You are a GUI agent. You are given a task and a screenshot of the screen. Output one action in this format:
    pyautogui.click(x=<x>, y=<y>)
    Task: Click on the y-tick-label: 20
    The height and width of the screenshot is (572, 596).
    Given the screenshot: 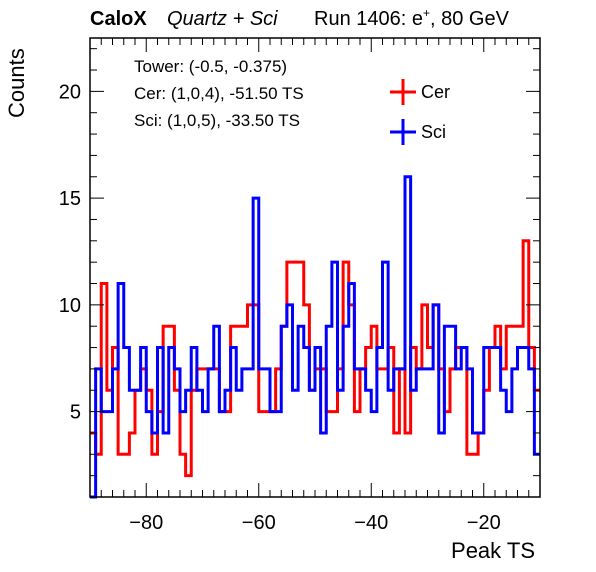 What is the action you would take?
    pyautogui.click(x=70, y=92)
    